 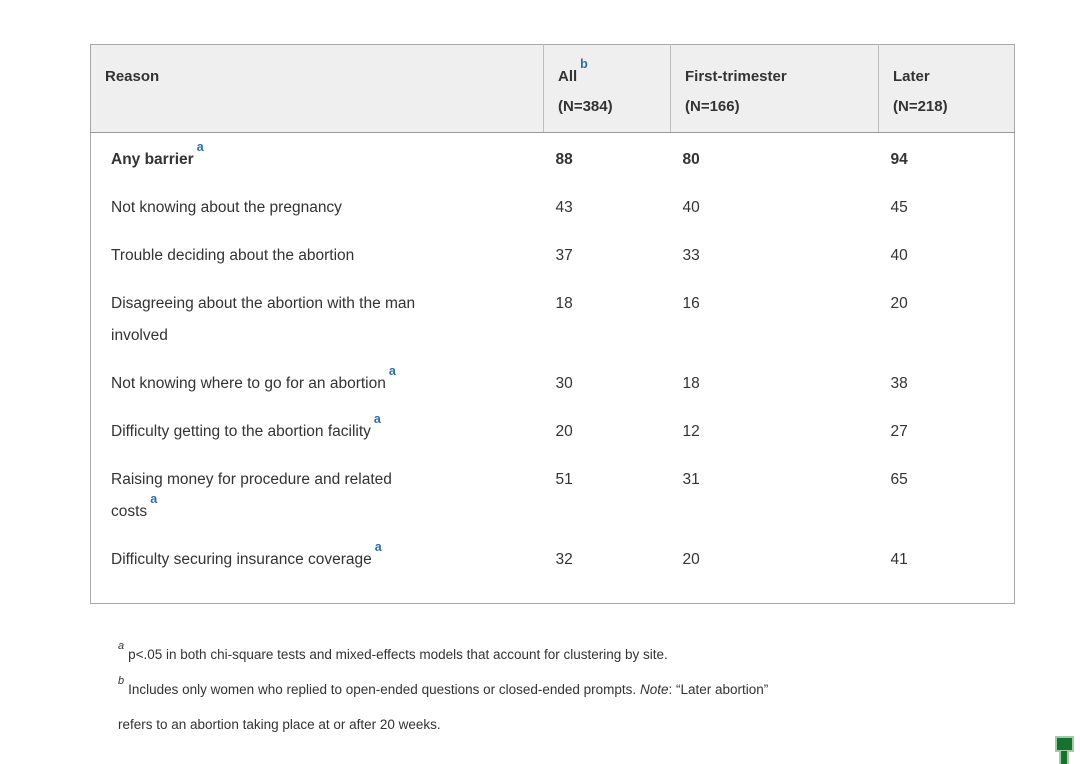 I want to click on value-cell-all: 18, so click(x=564, y=303).